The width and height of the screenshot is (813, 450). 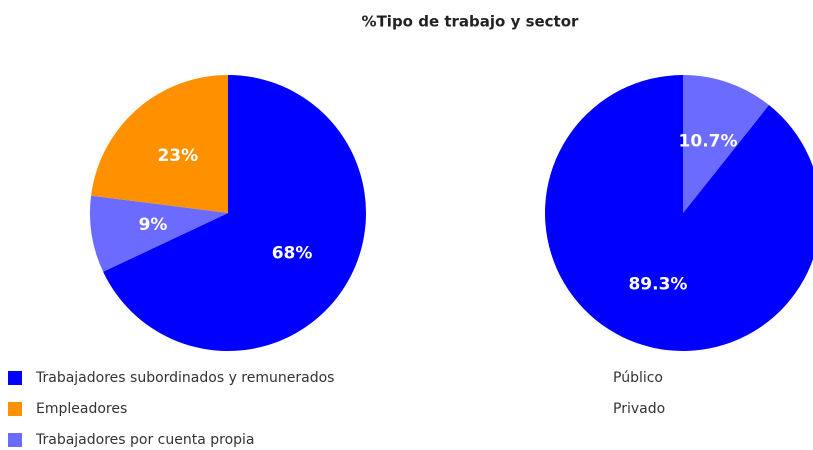 What do you see at coordinates (292, 254) in the screenshot?
I see `data-label: 68%` at bounding box center [292, 254].